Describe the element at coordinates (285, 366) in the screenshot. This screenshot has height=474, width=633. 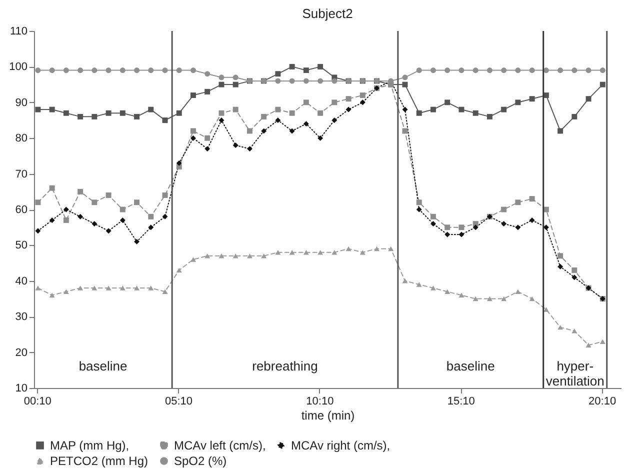
I see `annotation: rebreathing` at that location.